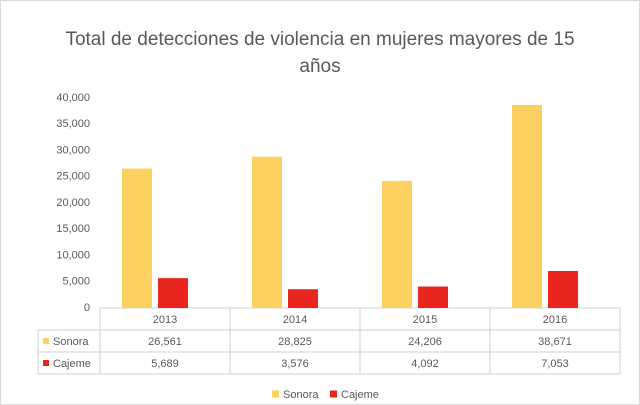 This screenshot has height=405, width=640. Describe the element at coordinates (73, 150) in the screenshot. I see `y-tick-label: 30,000` at that location.